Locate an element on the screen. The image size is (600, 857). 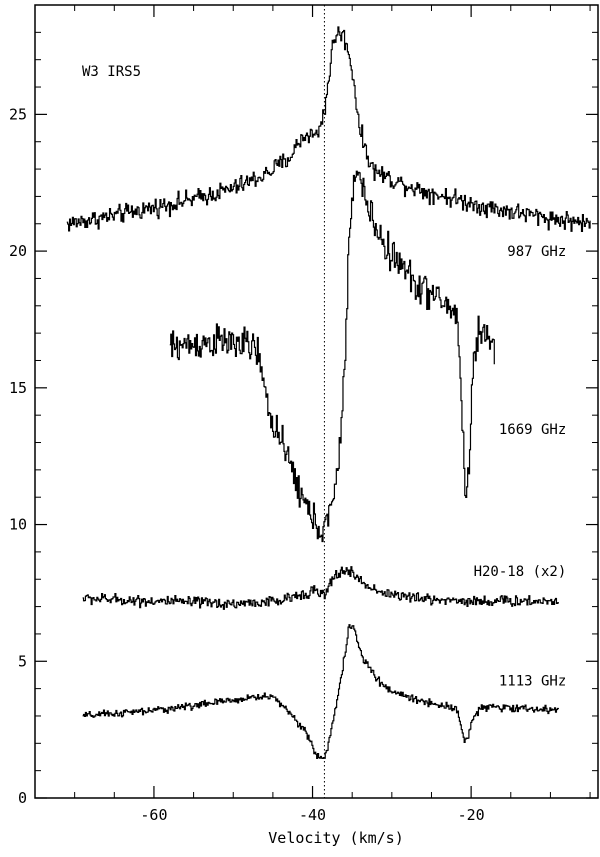
y-tick-label: 20 is located at coordinates (18, 251).